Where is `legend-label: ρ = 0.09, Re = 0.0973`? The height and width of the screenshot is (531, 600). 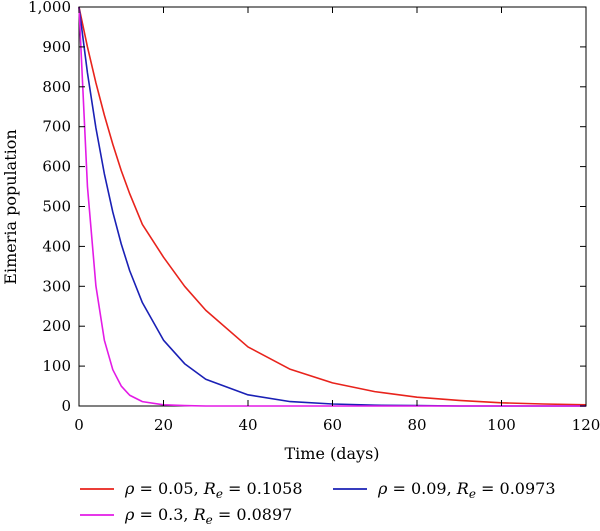 legend-label: ρ = 0.09, Re = 0.0973 is located at coordinates (466, 490).